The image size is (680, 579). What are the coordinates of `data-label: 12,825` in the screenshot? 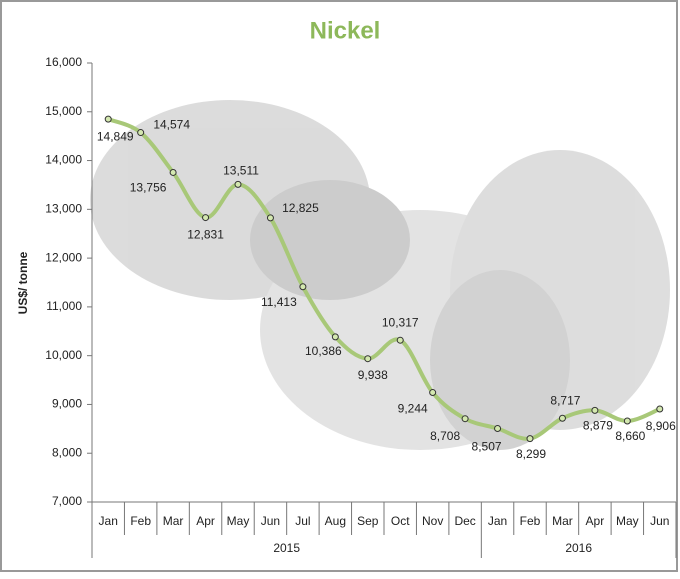 It's located at (300, 208).